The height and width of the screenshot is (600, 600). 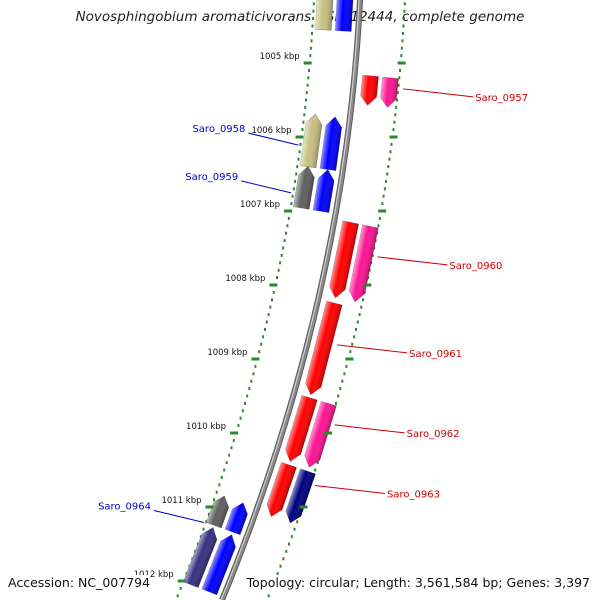 What do you see at coordinates (271, 131) in the screenshot?
I see `tick-label: 1006 kbp` at bounding box center [271, 131].